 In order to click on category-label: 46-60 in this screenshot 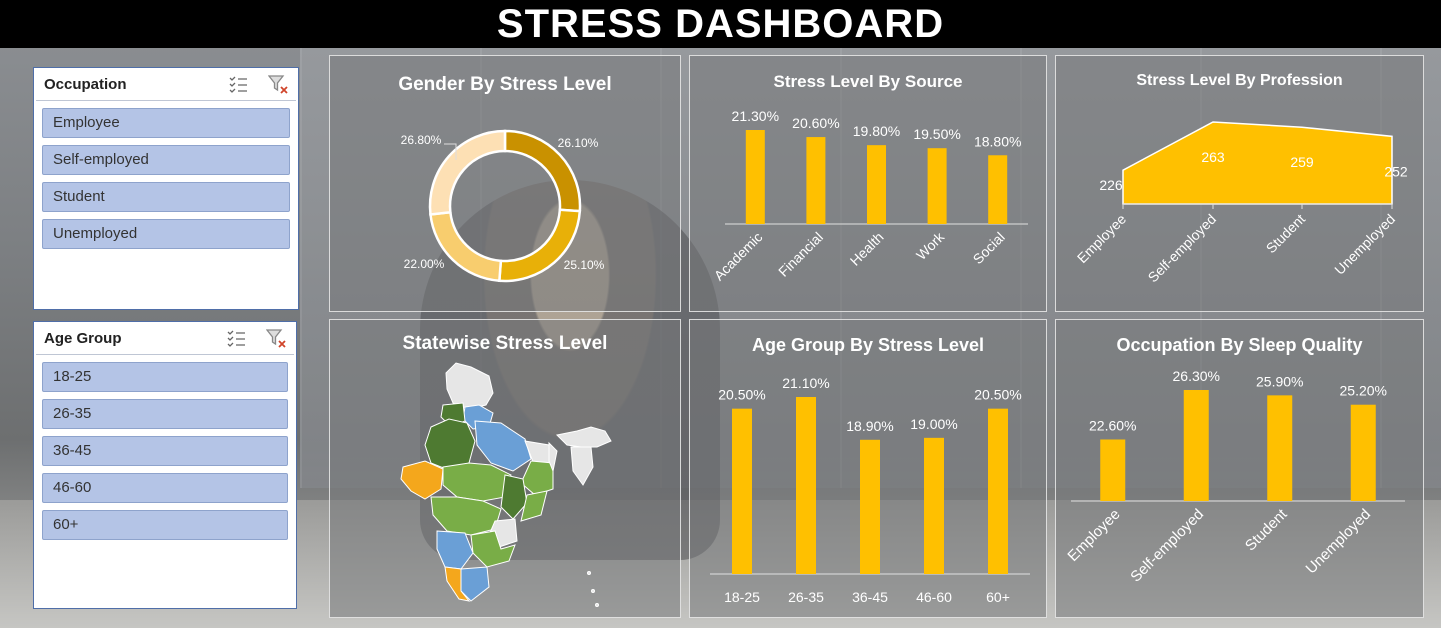, I will do `click(934, 597)`.